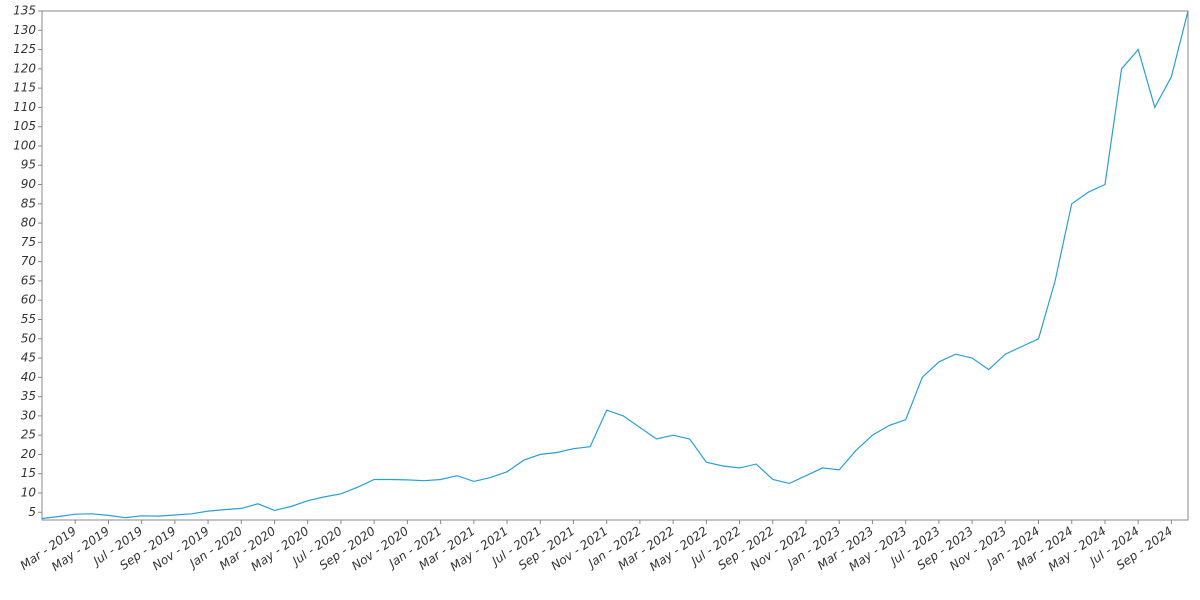 This screenshot has width=1200, height=600. Describe the element at coordinates (28, 165) in the screenshot. I see `y-tick-label: 95` at that location.